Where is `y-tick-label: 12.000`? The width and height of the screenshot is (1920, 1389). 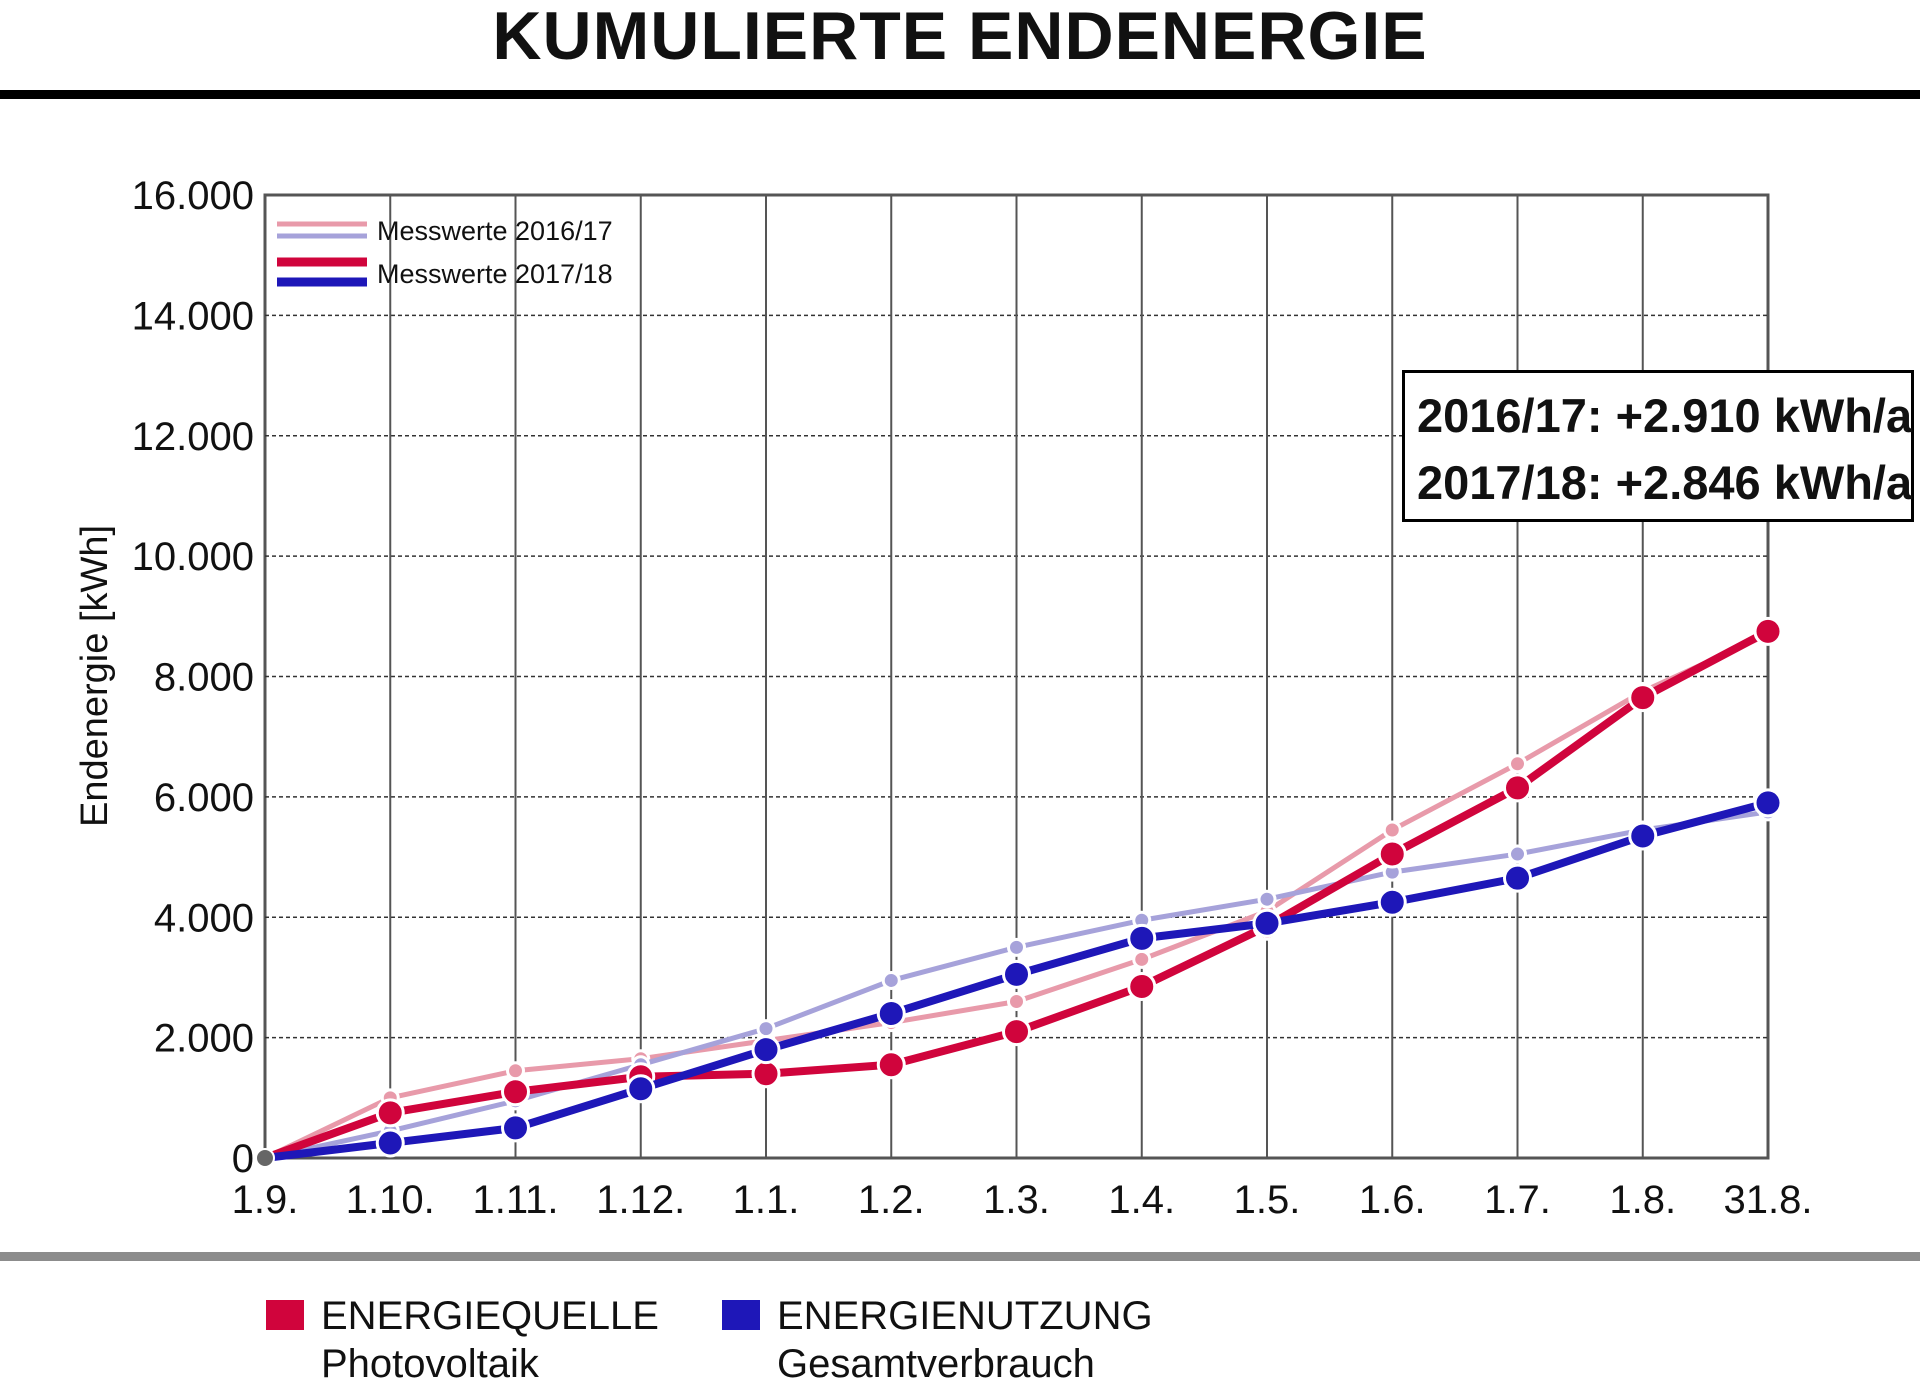
y-tick-label: 12.000 is located at coordinates (193, 437).